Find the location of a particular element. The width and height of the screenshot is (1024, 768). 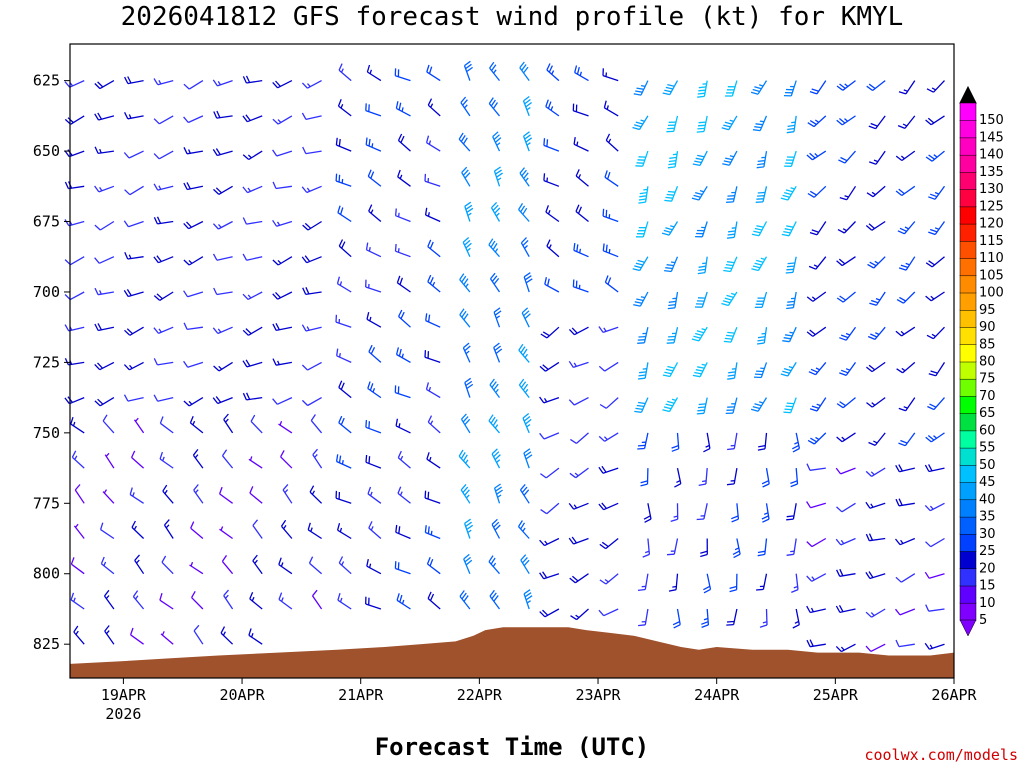

colorbar-cell is located at coordinates (968, 180).